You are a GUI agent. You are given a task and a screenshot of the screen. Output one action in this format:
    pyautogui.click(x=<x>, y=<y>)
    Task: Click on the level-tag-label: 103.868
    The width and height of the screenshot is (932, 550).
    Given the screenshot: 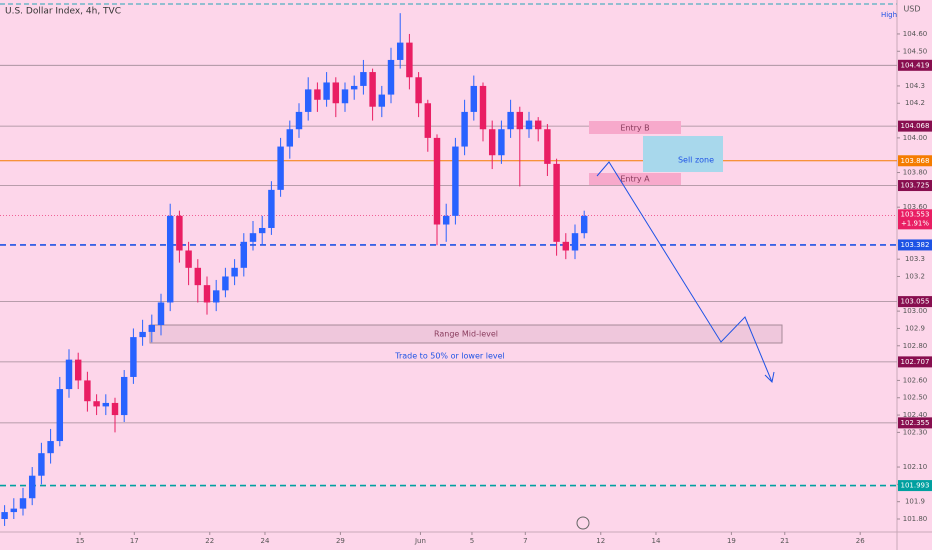 What is the action you would take?
    pyautogui.click(x=915, y=161)
    